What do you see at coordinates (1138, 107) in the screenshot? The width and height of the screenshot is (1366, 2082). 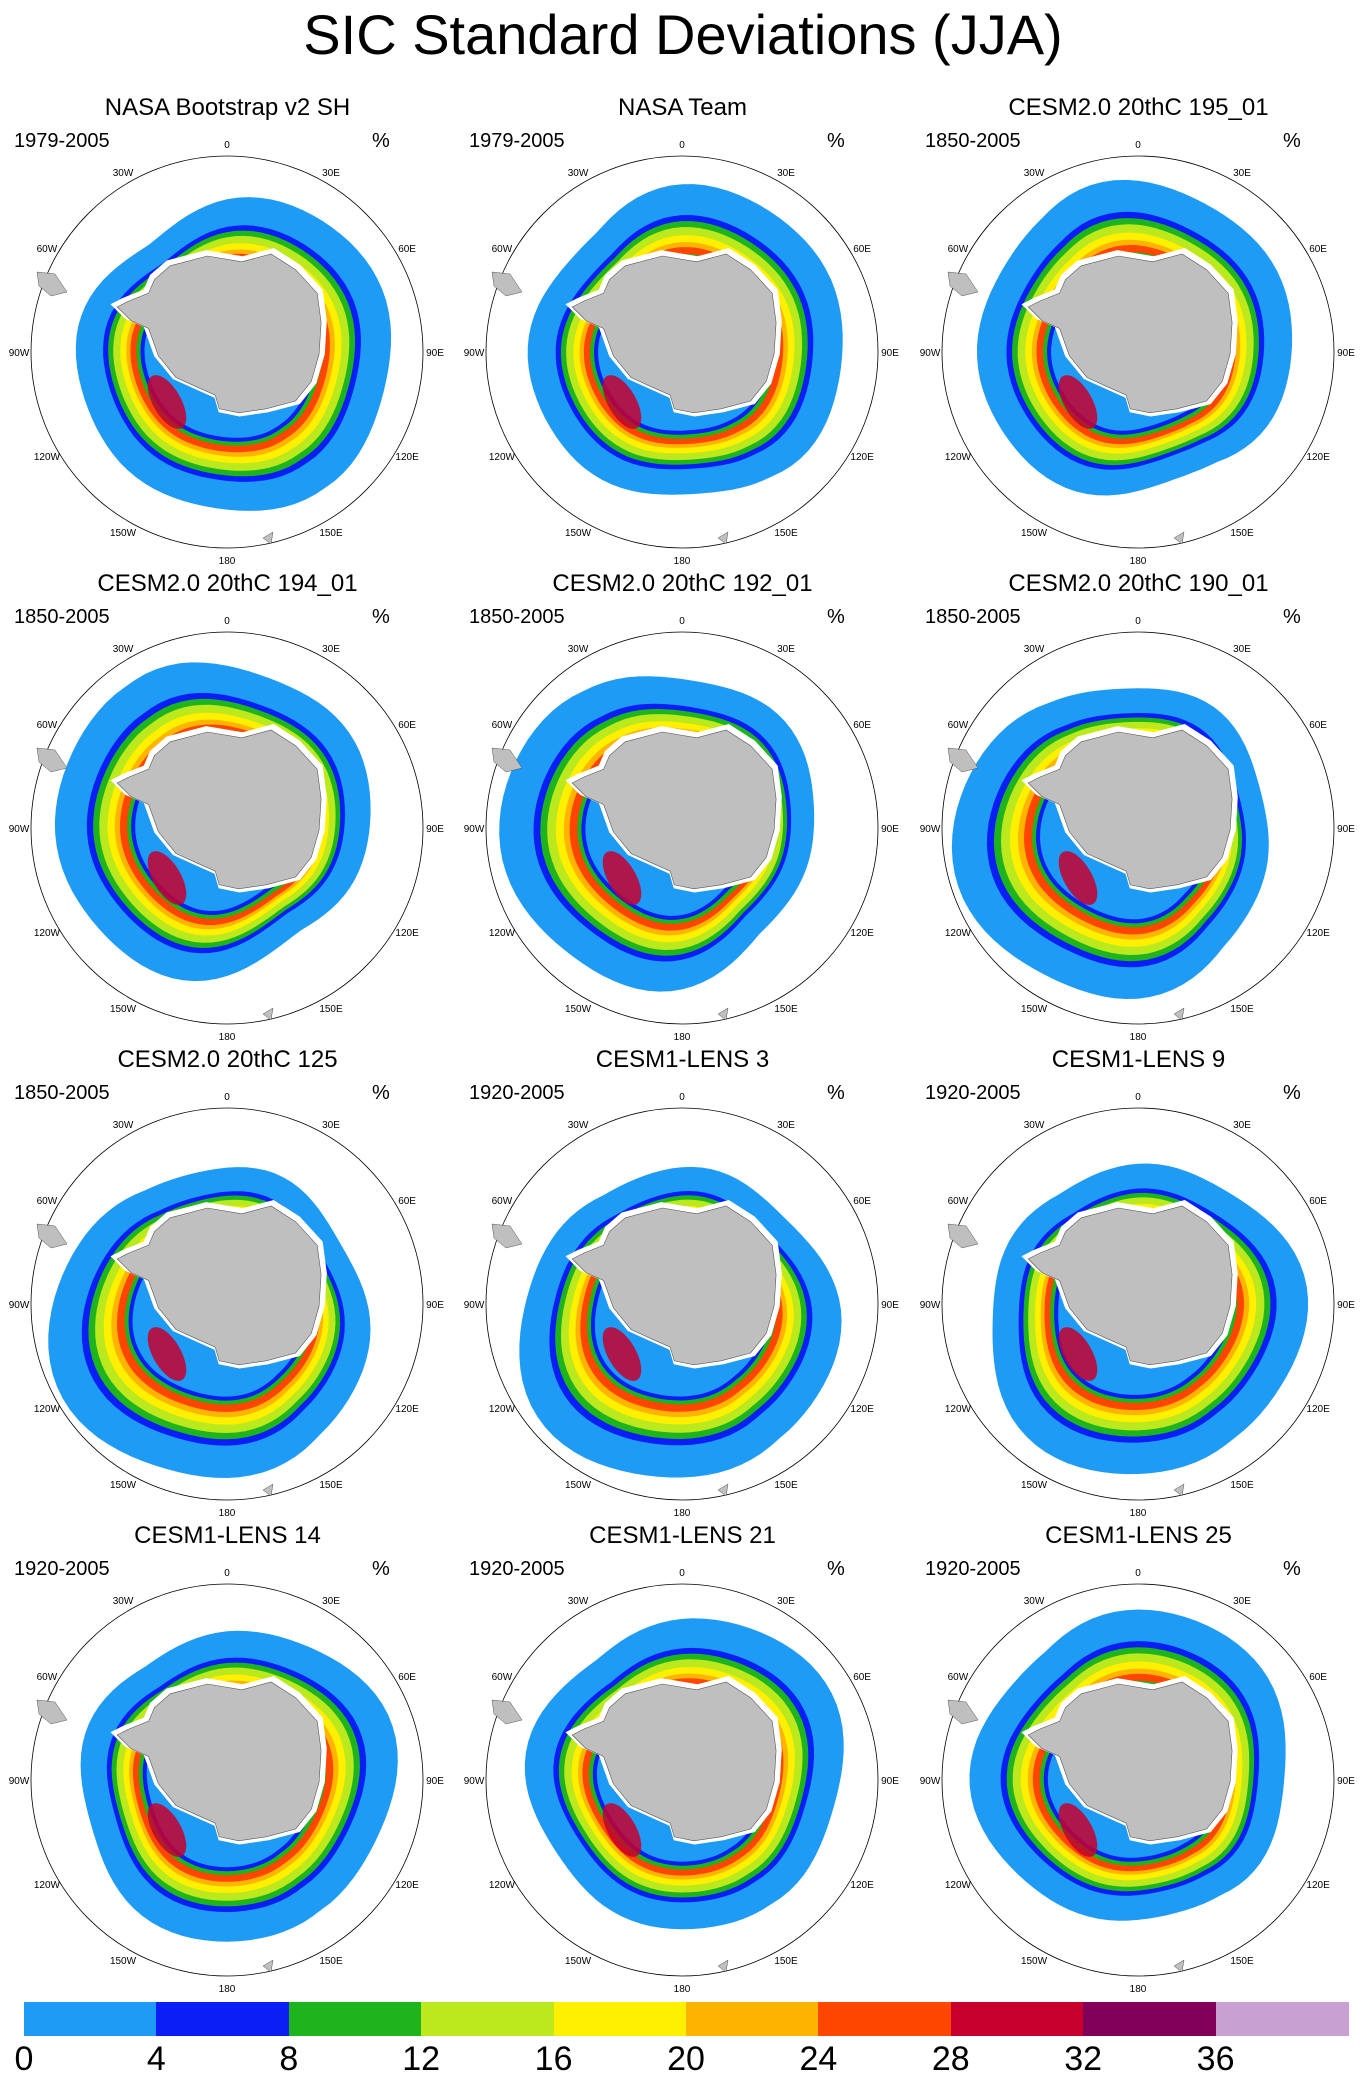 I see `panel-title: CESM2.0 20thC 195_01` at bounding box center [1138, 107].